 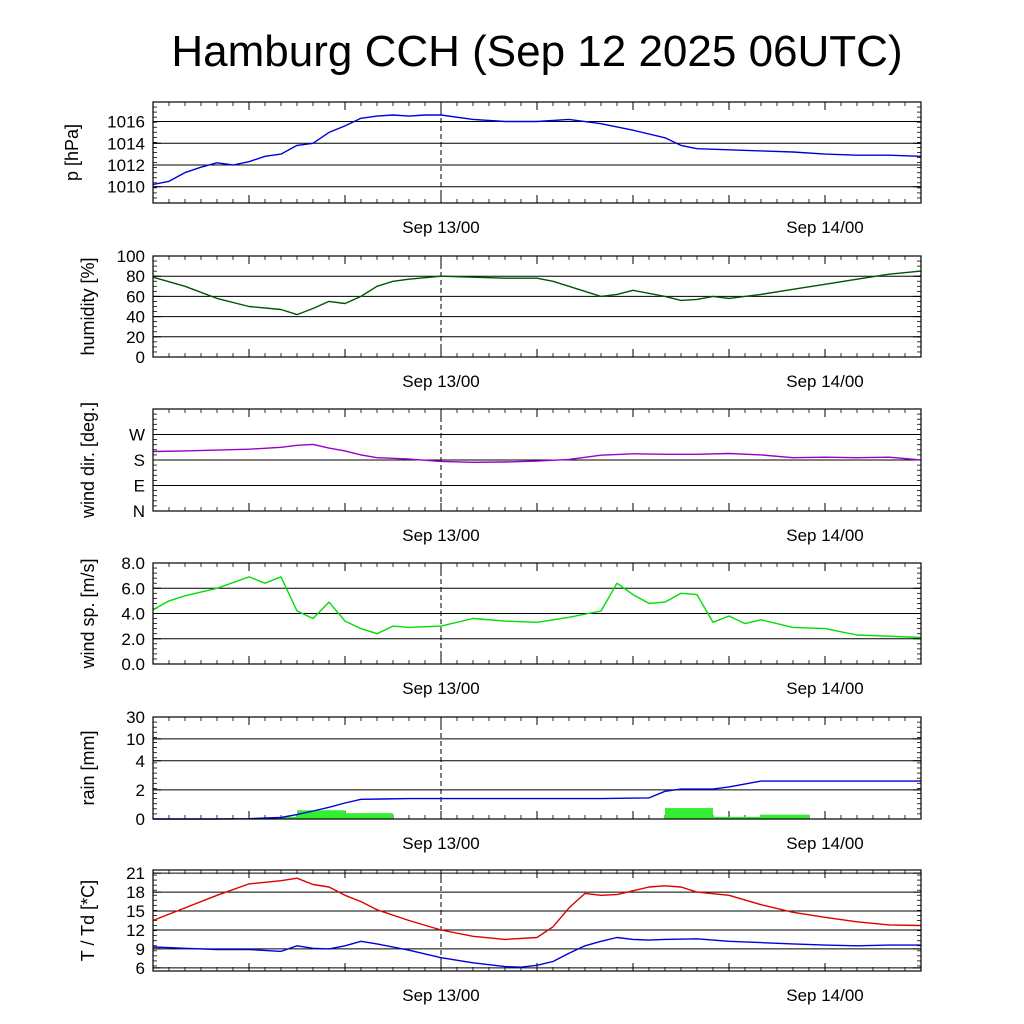 I want to click on y-tick-label: 6, so click(x=140, y=968).